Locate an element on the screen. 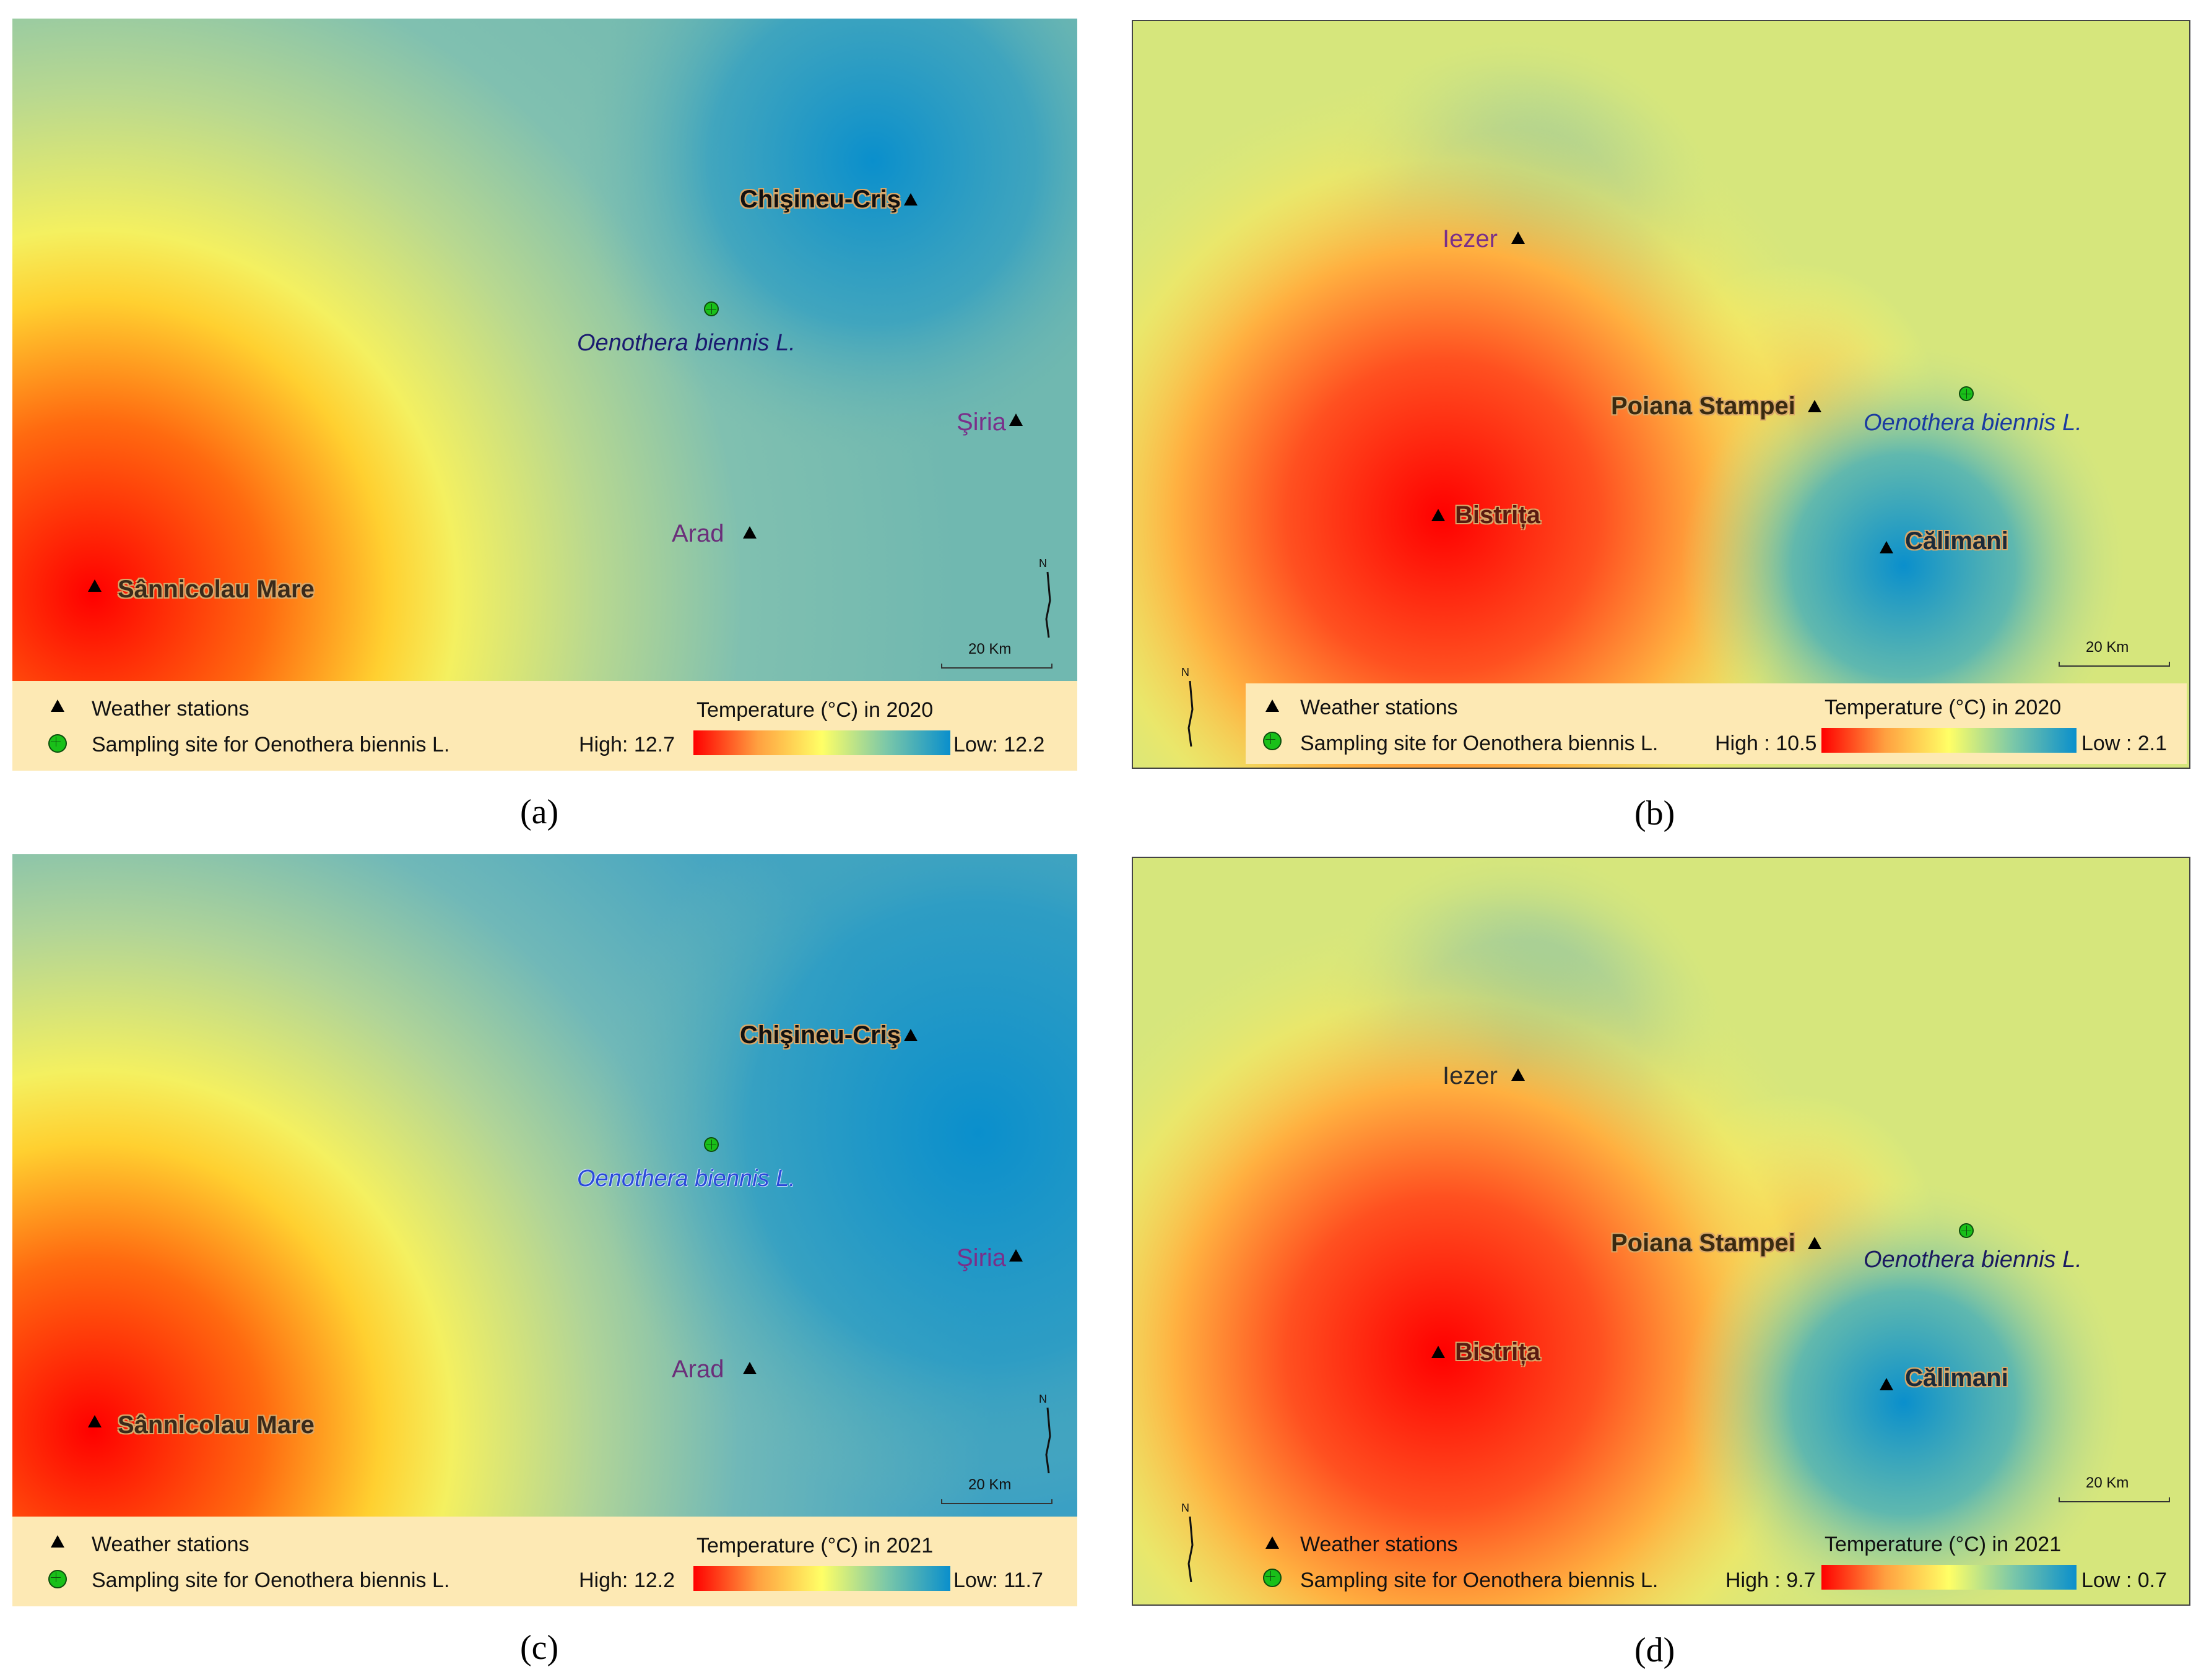  legend-high-value: High: 12.7 is located at coordinates (627, 744).